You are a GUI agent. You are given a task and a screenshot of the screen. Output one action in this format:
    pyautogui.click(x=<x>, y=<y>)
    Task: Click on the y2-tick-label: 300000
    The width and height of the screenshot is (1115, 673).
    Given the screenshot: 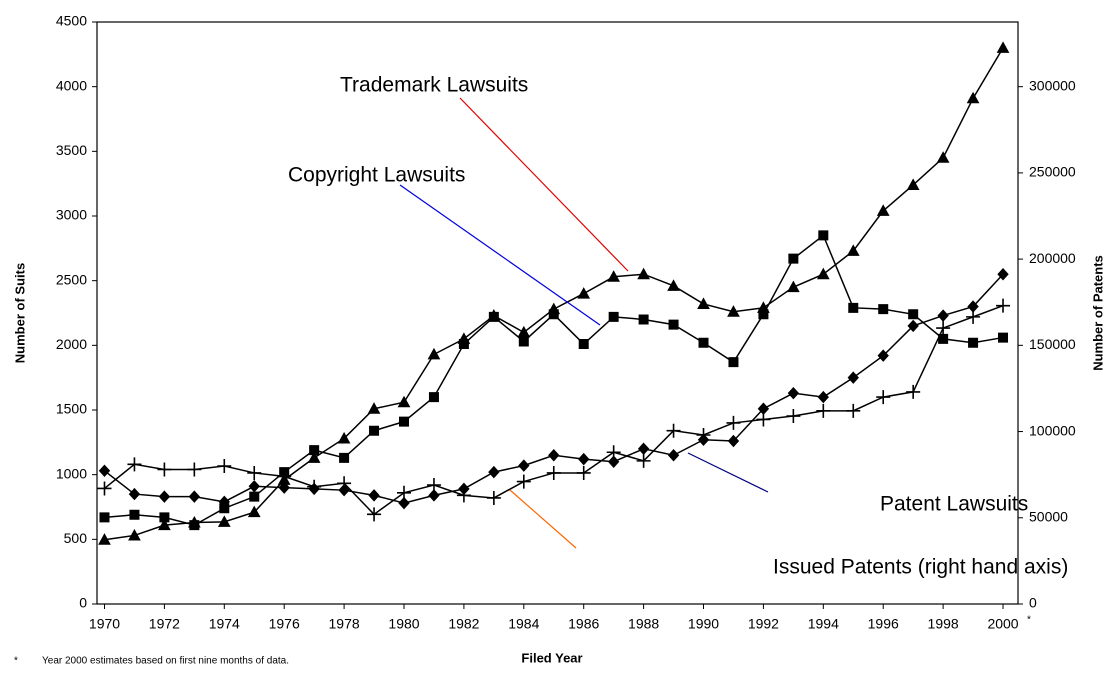 What is the action you would take?
    pyautogui.click(x=1052, y=85)
    